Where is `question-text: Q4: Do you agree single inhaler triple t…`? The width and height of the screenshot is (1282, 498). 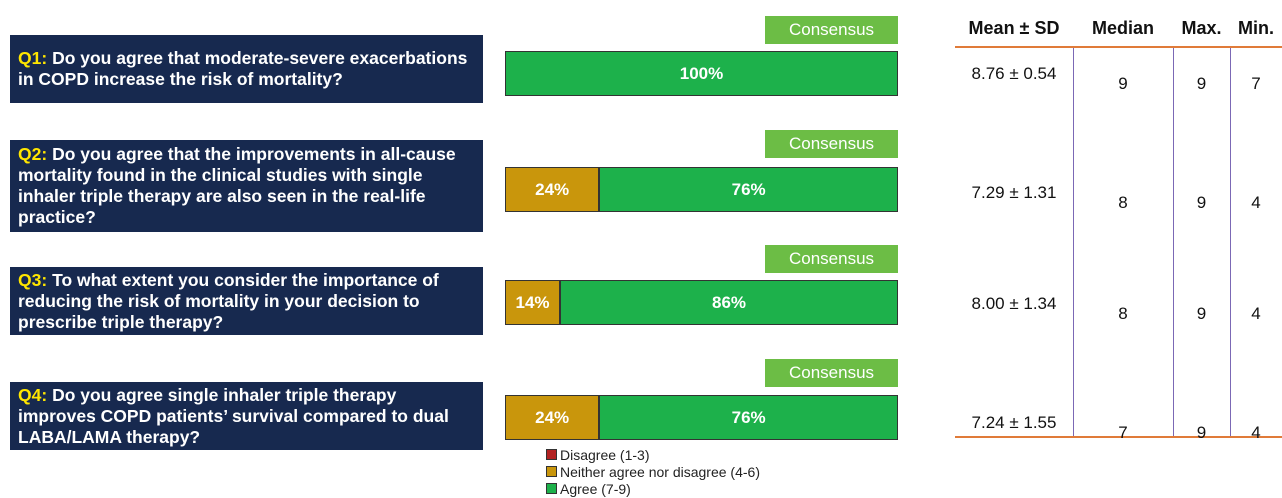 question-text: Q4: Do you agree single inhaler triple t… is located at coordinates (246, 416).